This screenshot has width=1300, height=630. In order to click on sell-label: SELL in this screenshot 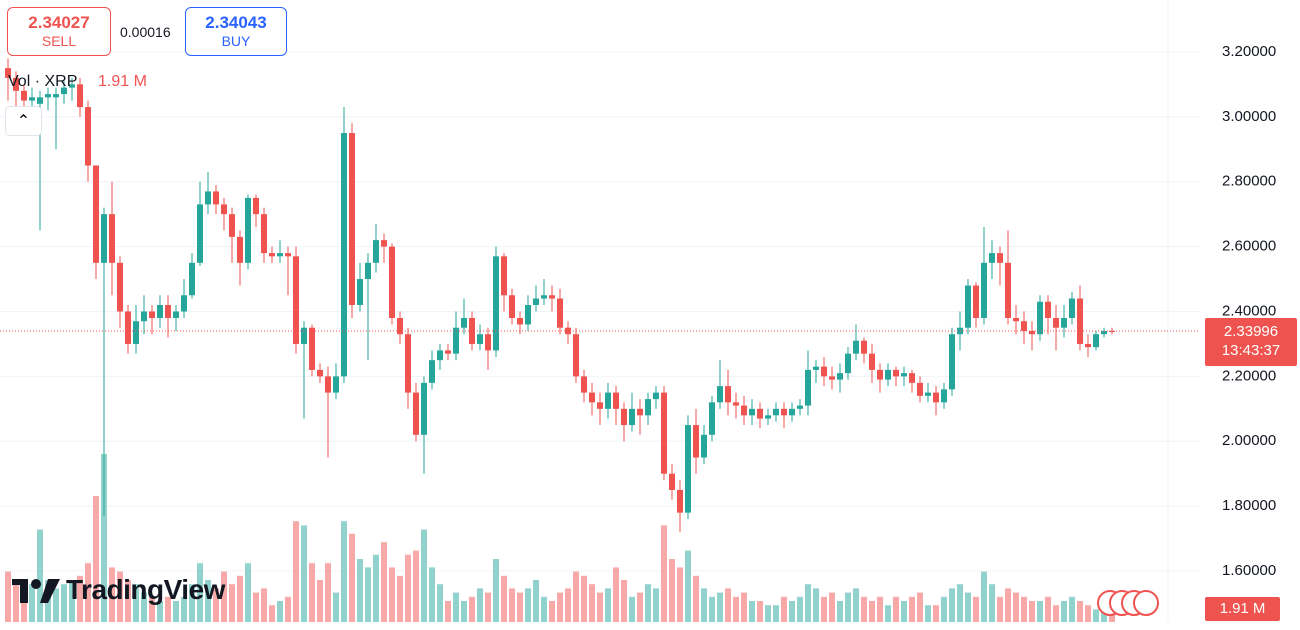, I will do `click(59, 41)`.